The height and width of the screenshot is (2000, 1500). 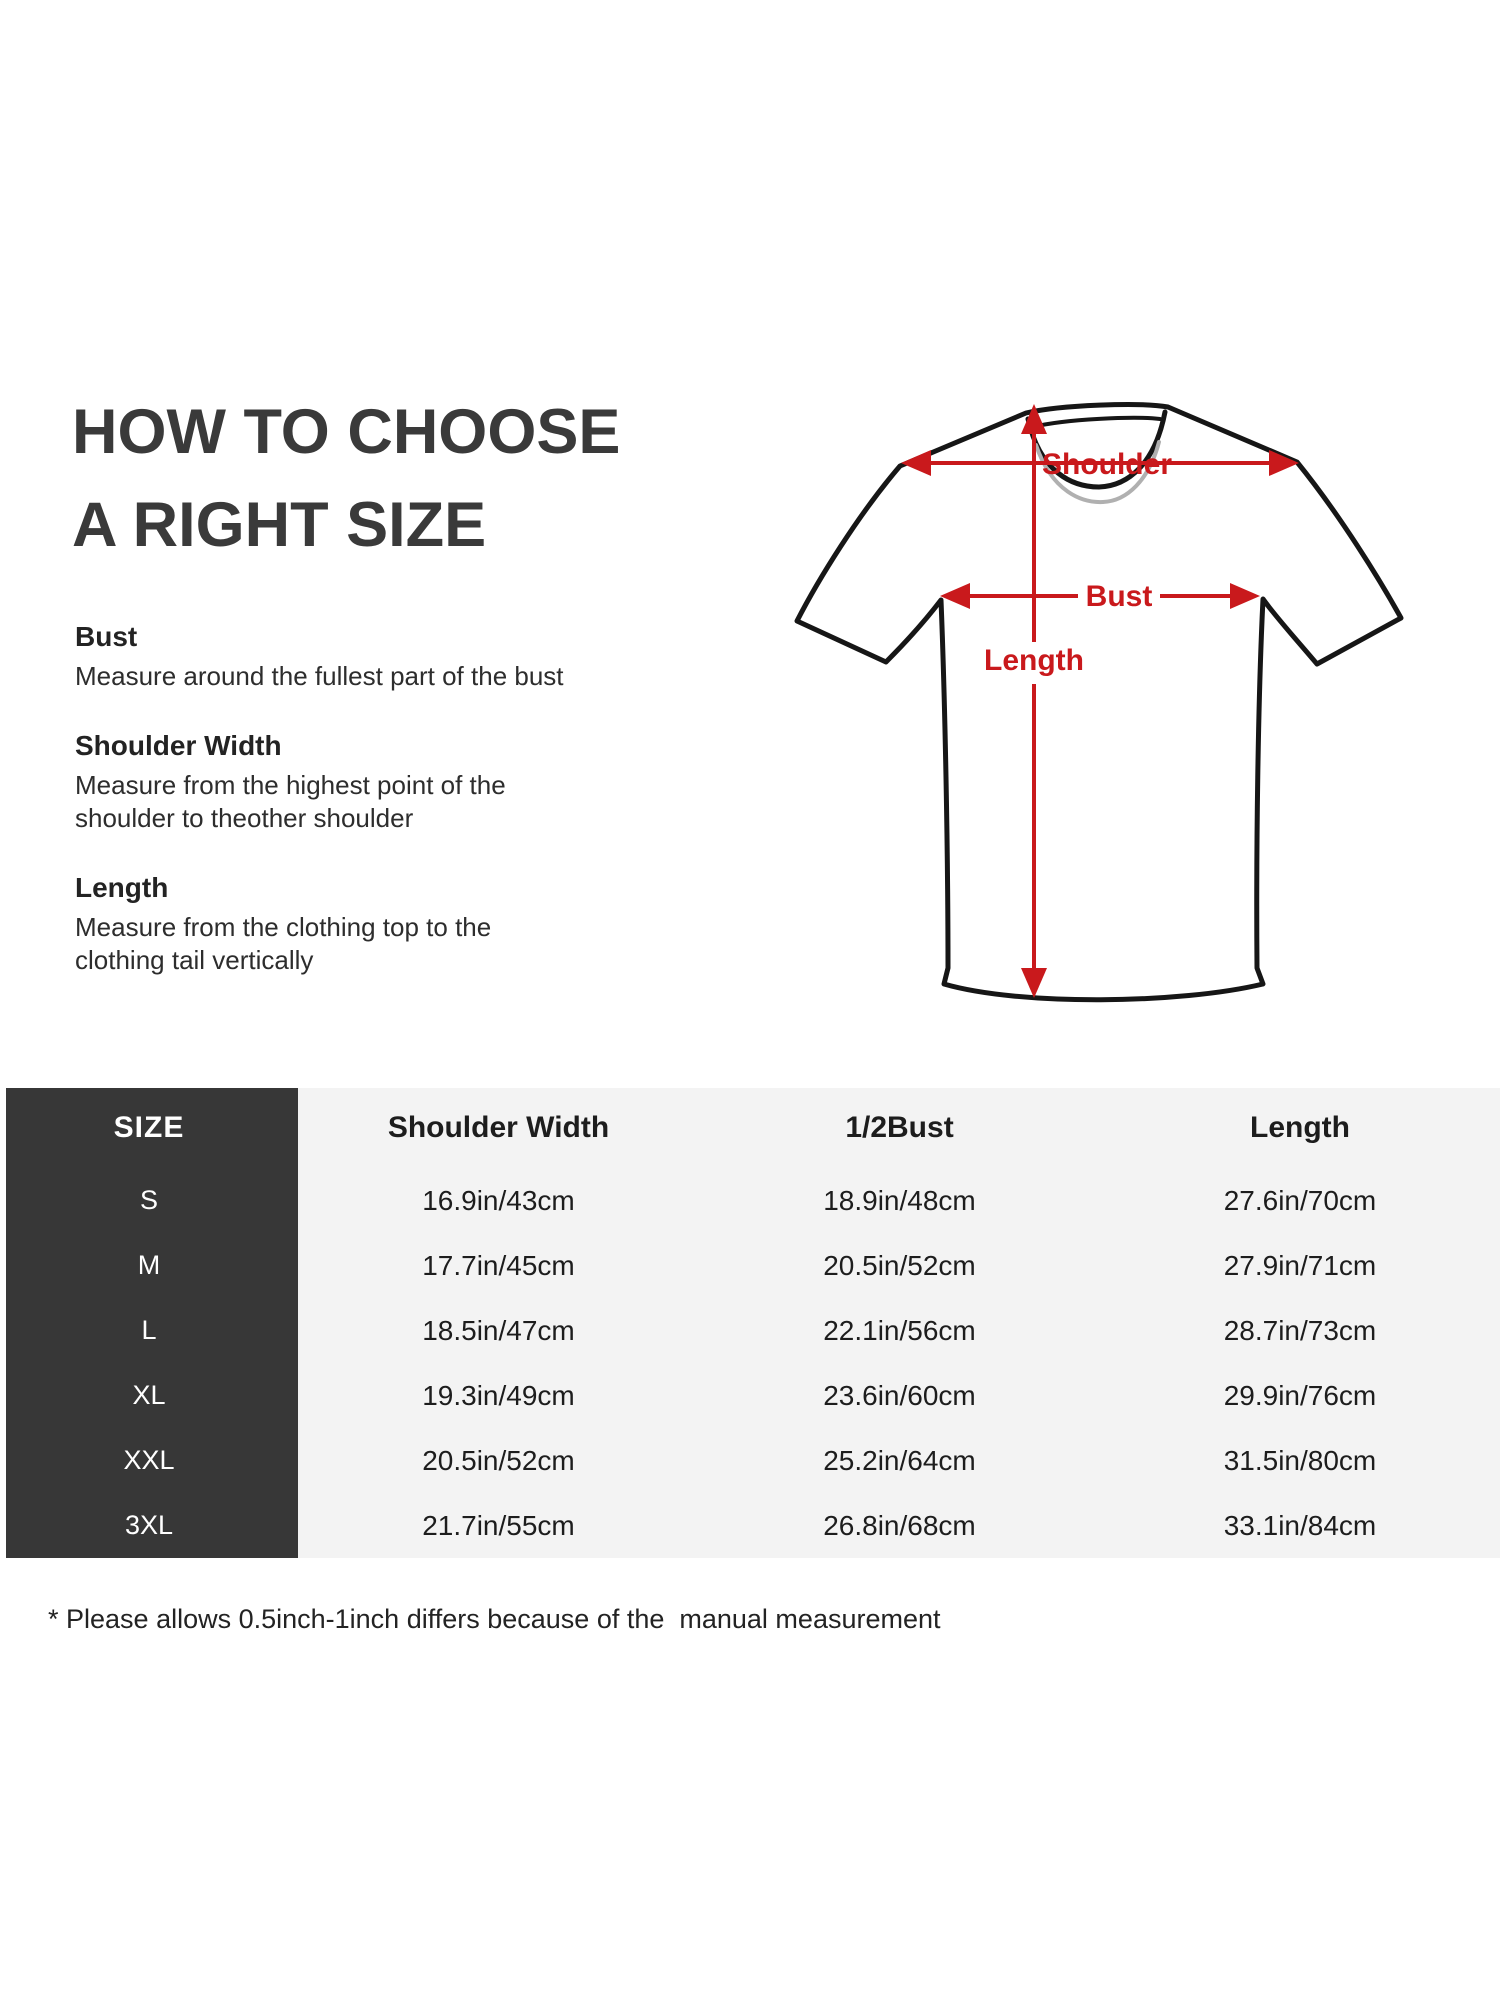 I want to click on collar-front-scoop, so click(x=1096, y=449).